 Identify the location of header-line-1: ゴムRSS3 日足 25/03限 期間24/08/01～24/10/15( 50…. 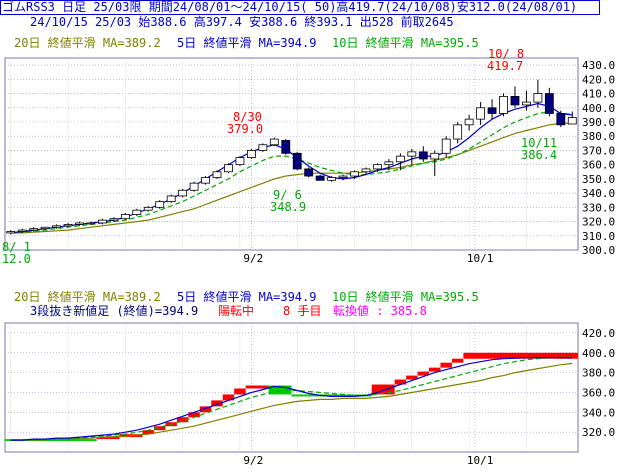
(290, 7).